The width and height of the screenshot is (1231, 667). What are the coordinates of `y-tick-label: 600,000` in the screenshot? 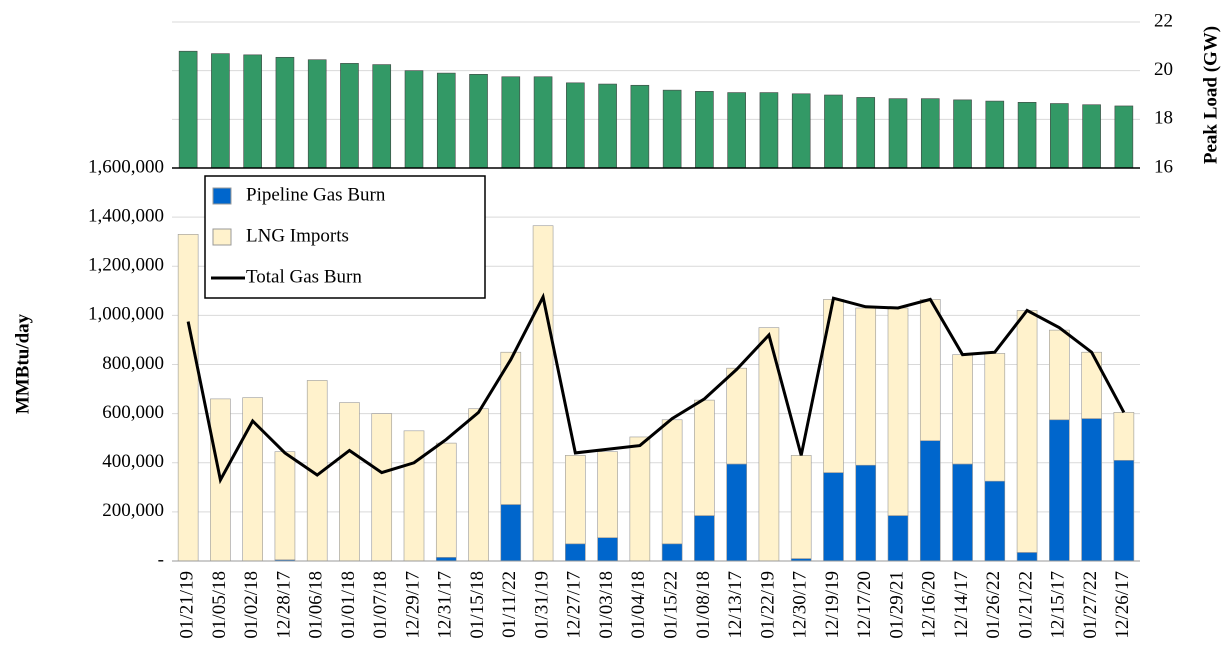 It's located at (133, 412).